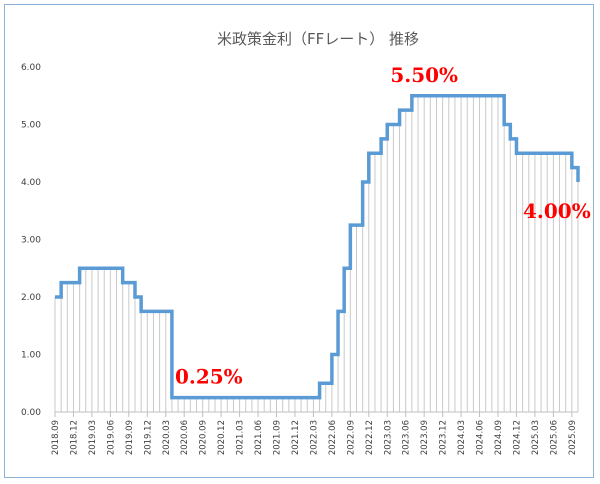 This screenshot has width=600, height=484. What do you see at coordinates (278, 437) in the screenshot?
I see `x-tick-label: 2021.09` at bounding box center [278, 437].